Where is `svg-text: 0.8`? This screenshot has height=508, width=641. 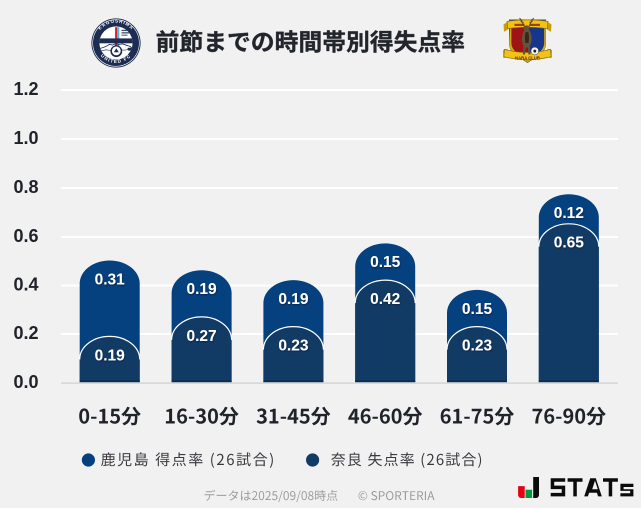 svg-text: 0.8 is located at coordinates (25, 187).